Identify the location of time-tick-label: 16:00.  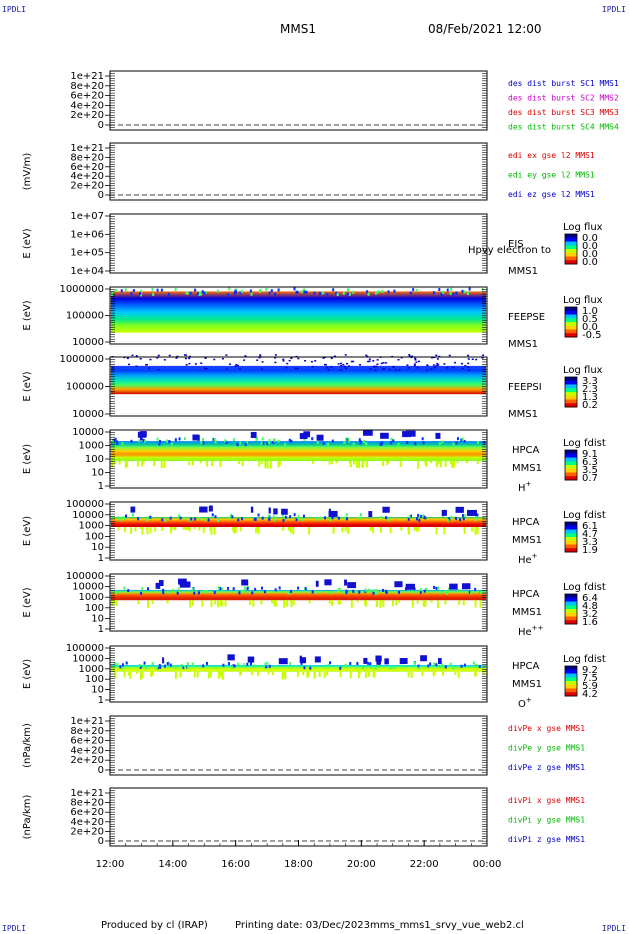
(235, 864).